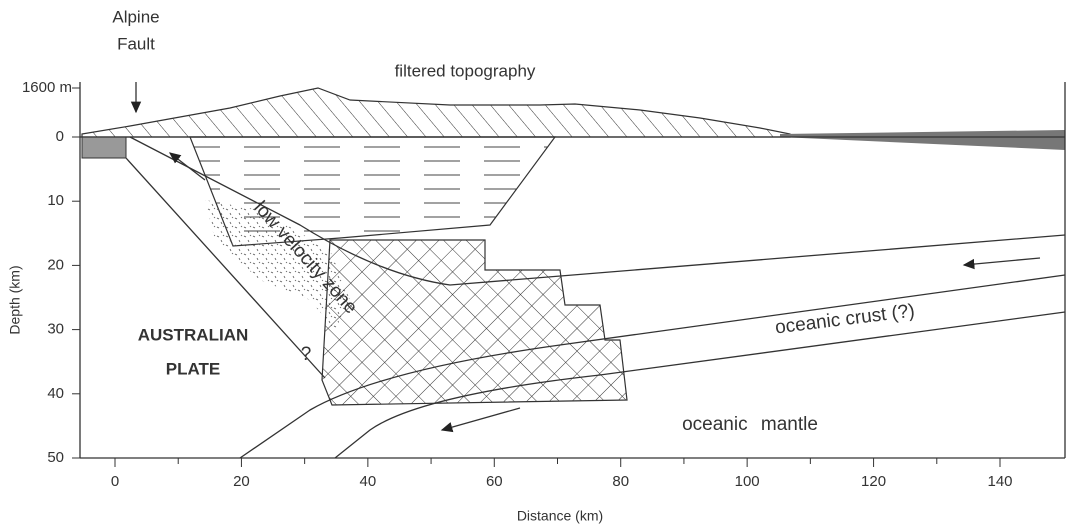  What do you see at coordinates (115, 481) in the screenshot?
I see `x-tick-label: 0` at bounding box center [115, 481].